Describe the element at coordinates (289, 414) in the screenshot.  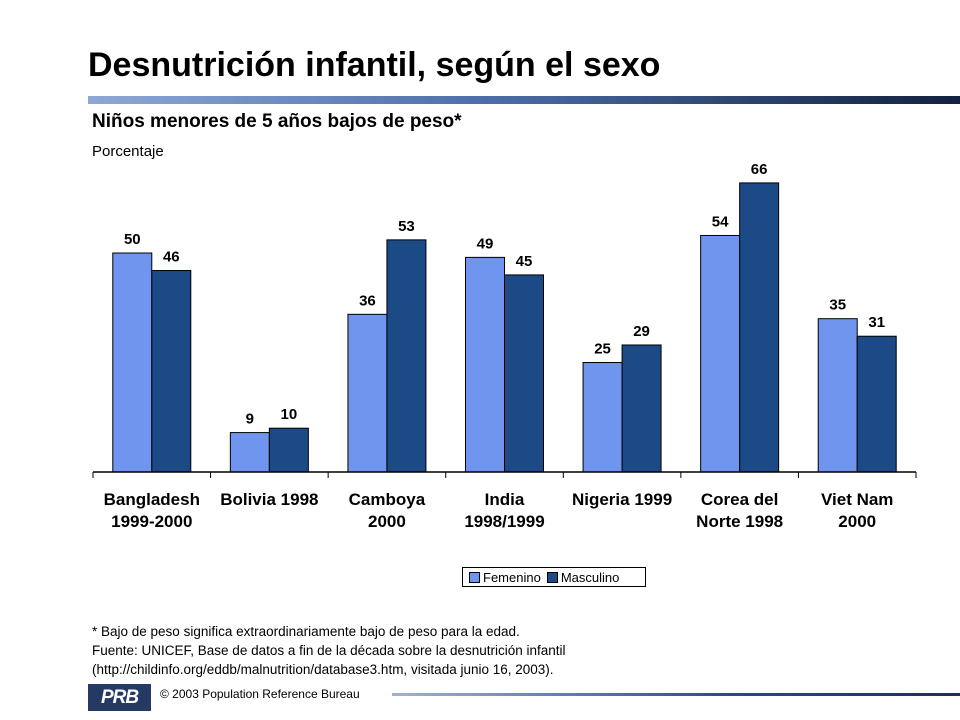
I see `data-label-masculino-1: 10` at that location.